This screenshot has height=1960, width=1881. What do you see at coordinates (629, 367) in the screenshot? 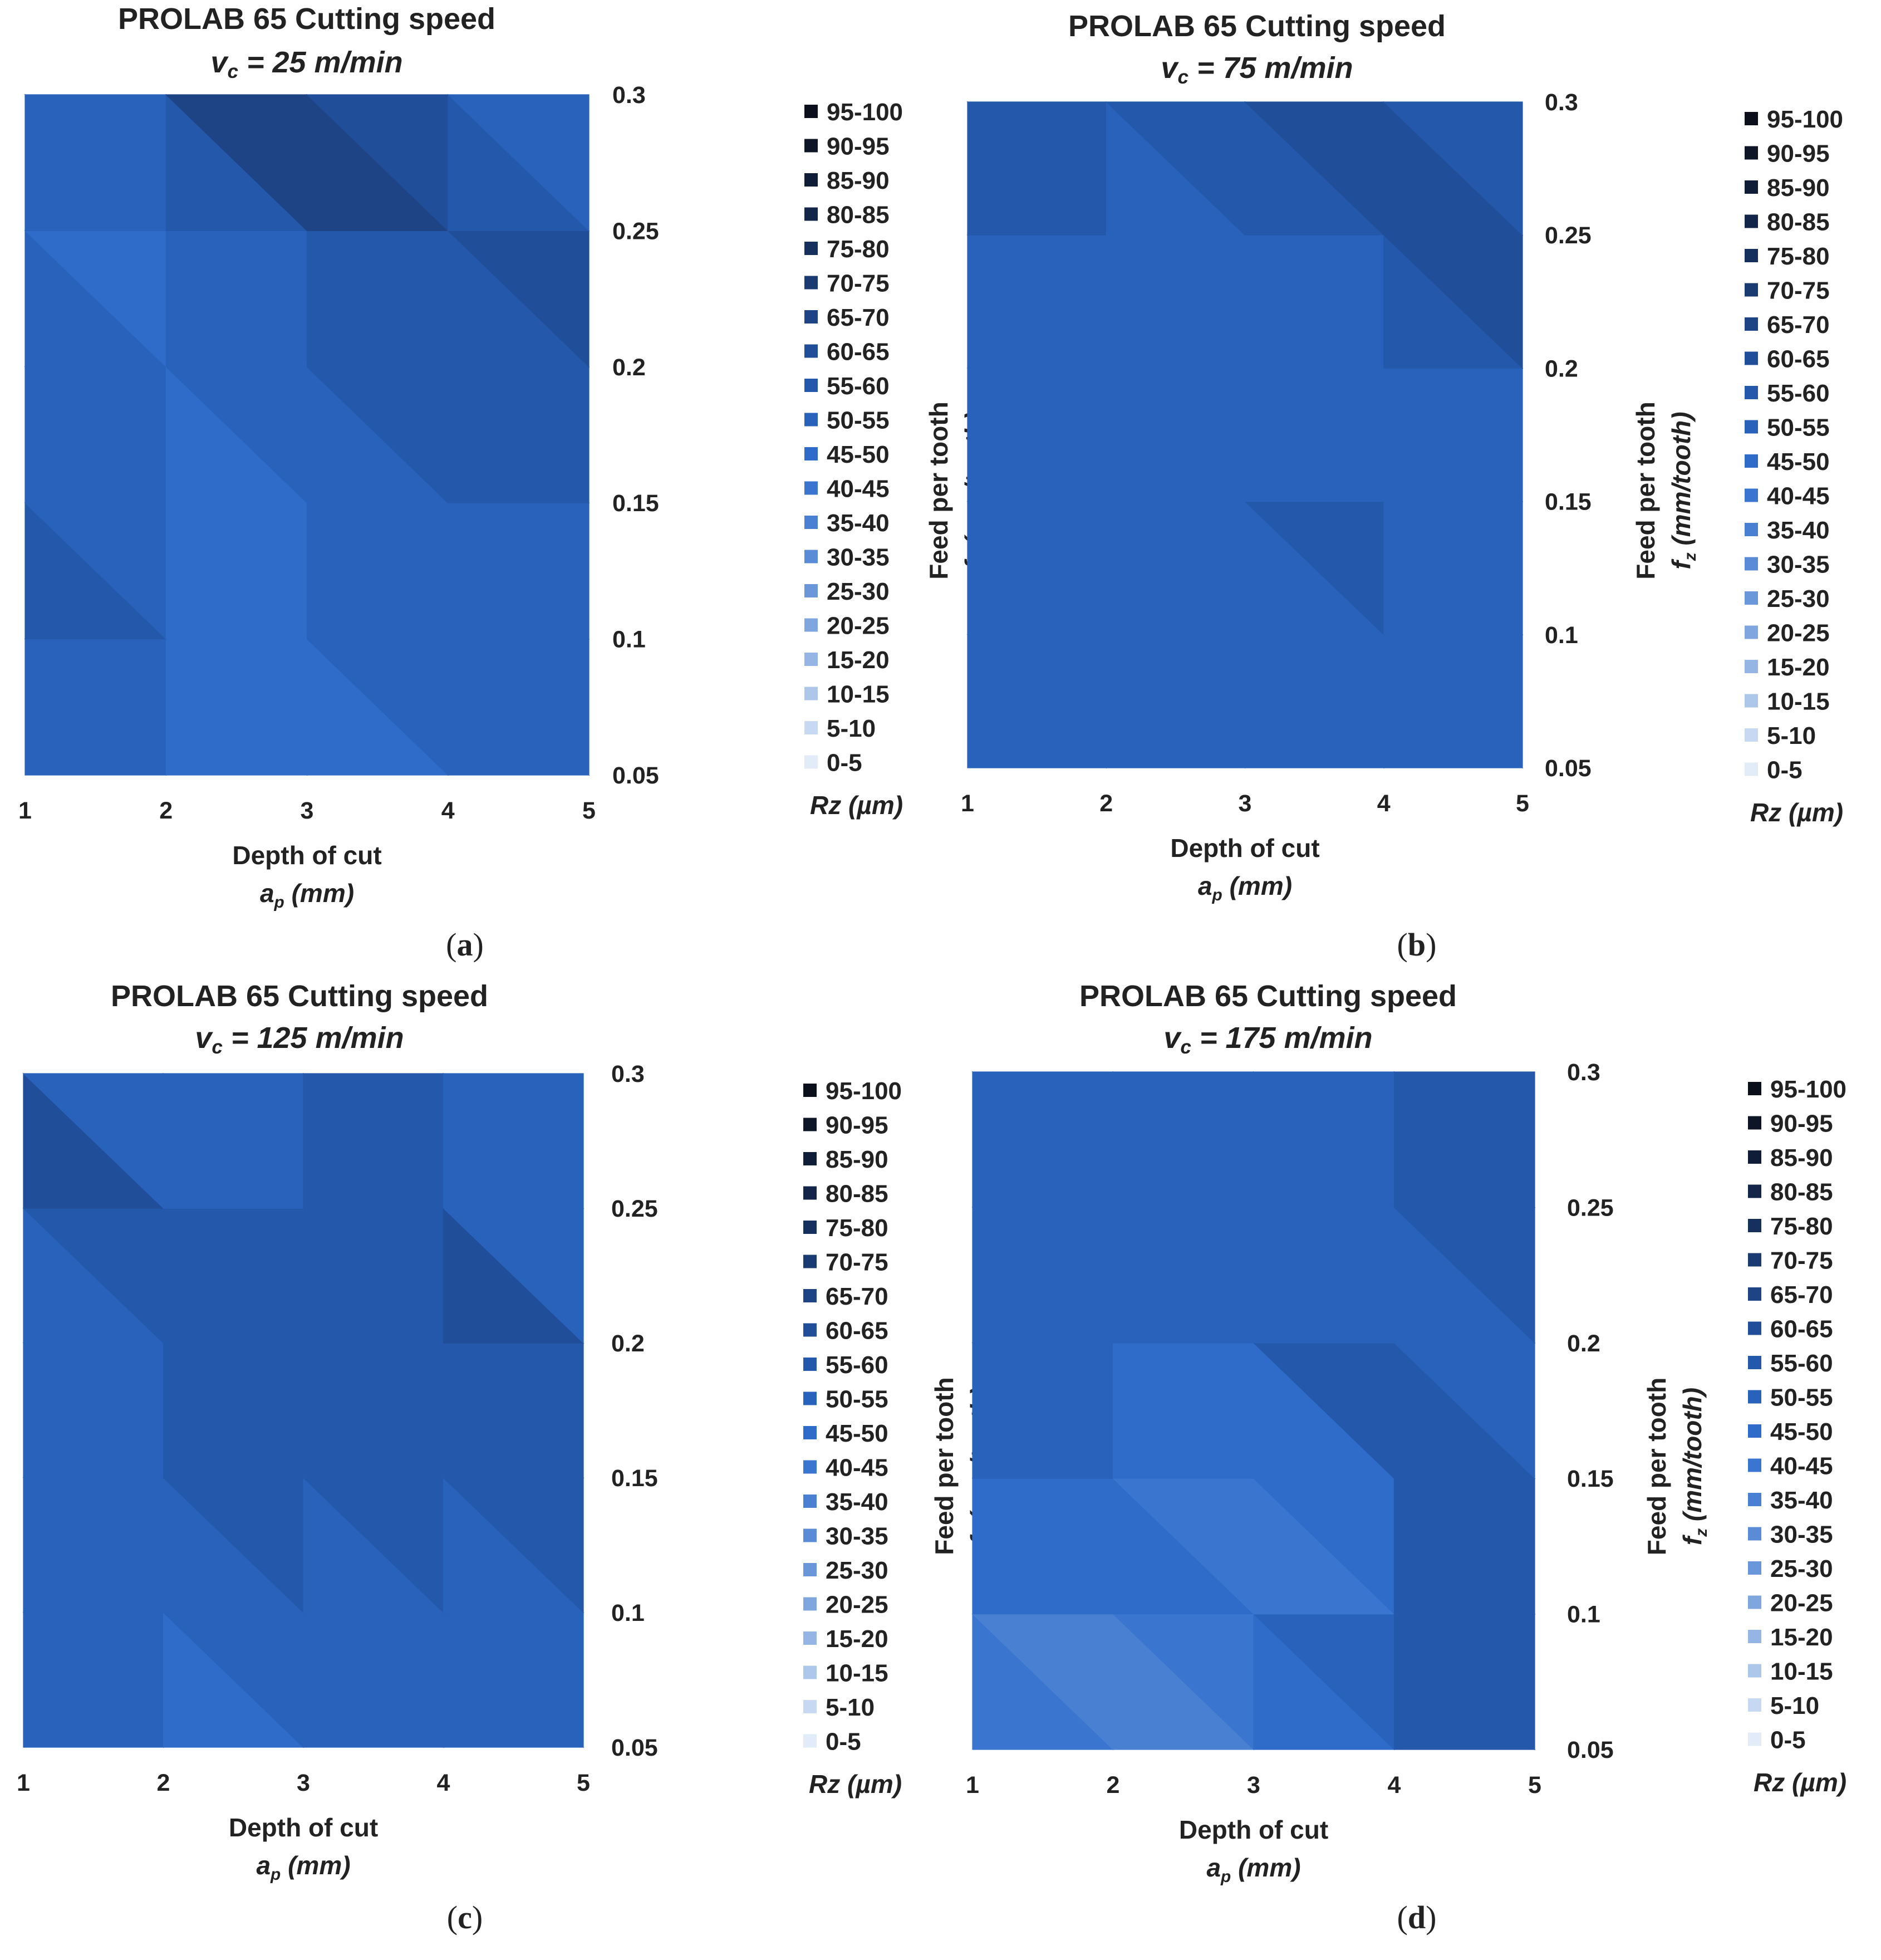
I see `y-tick-label: 0.2` at bounding box center [629, 367].